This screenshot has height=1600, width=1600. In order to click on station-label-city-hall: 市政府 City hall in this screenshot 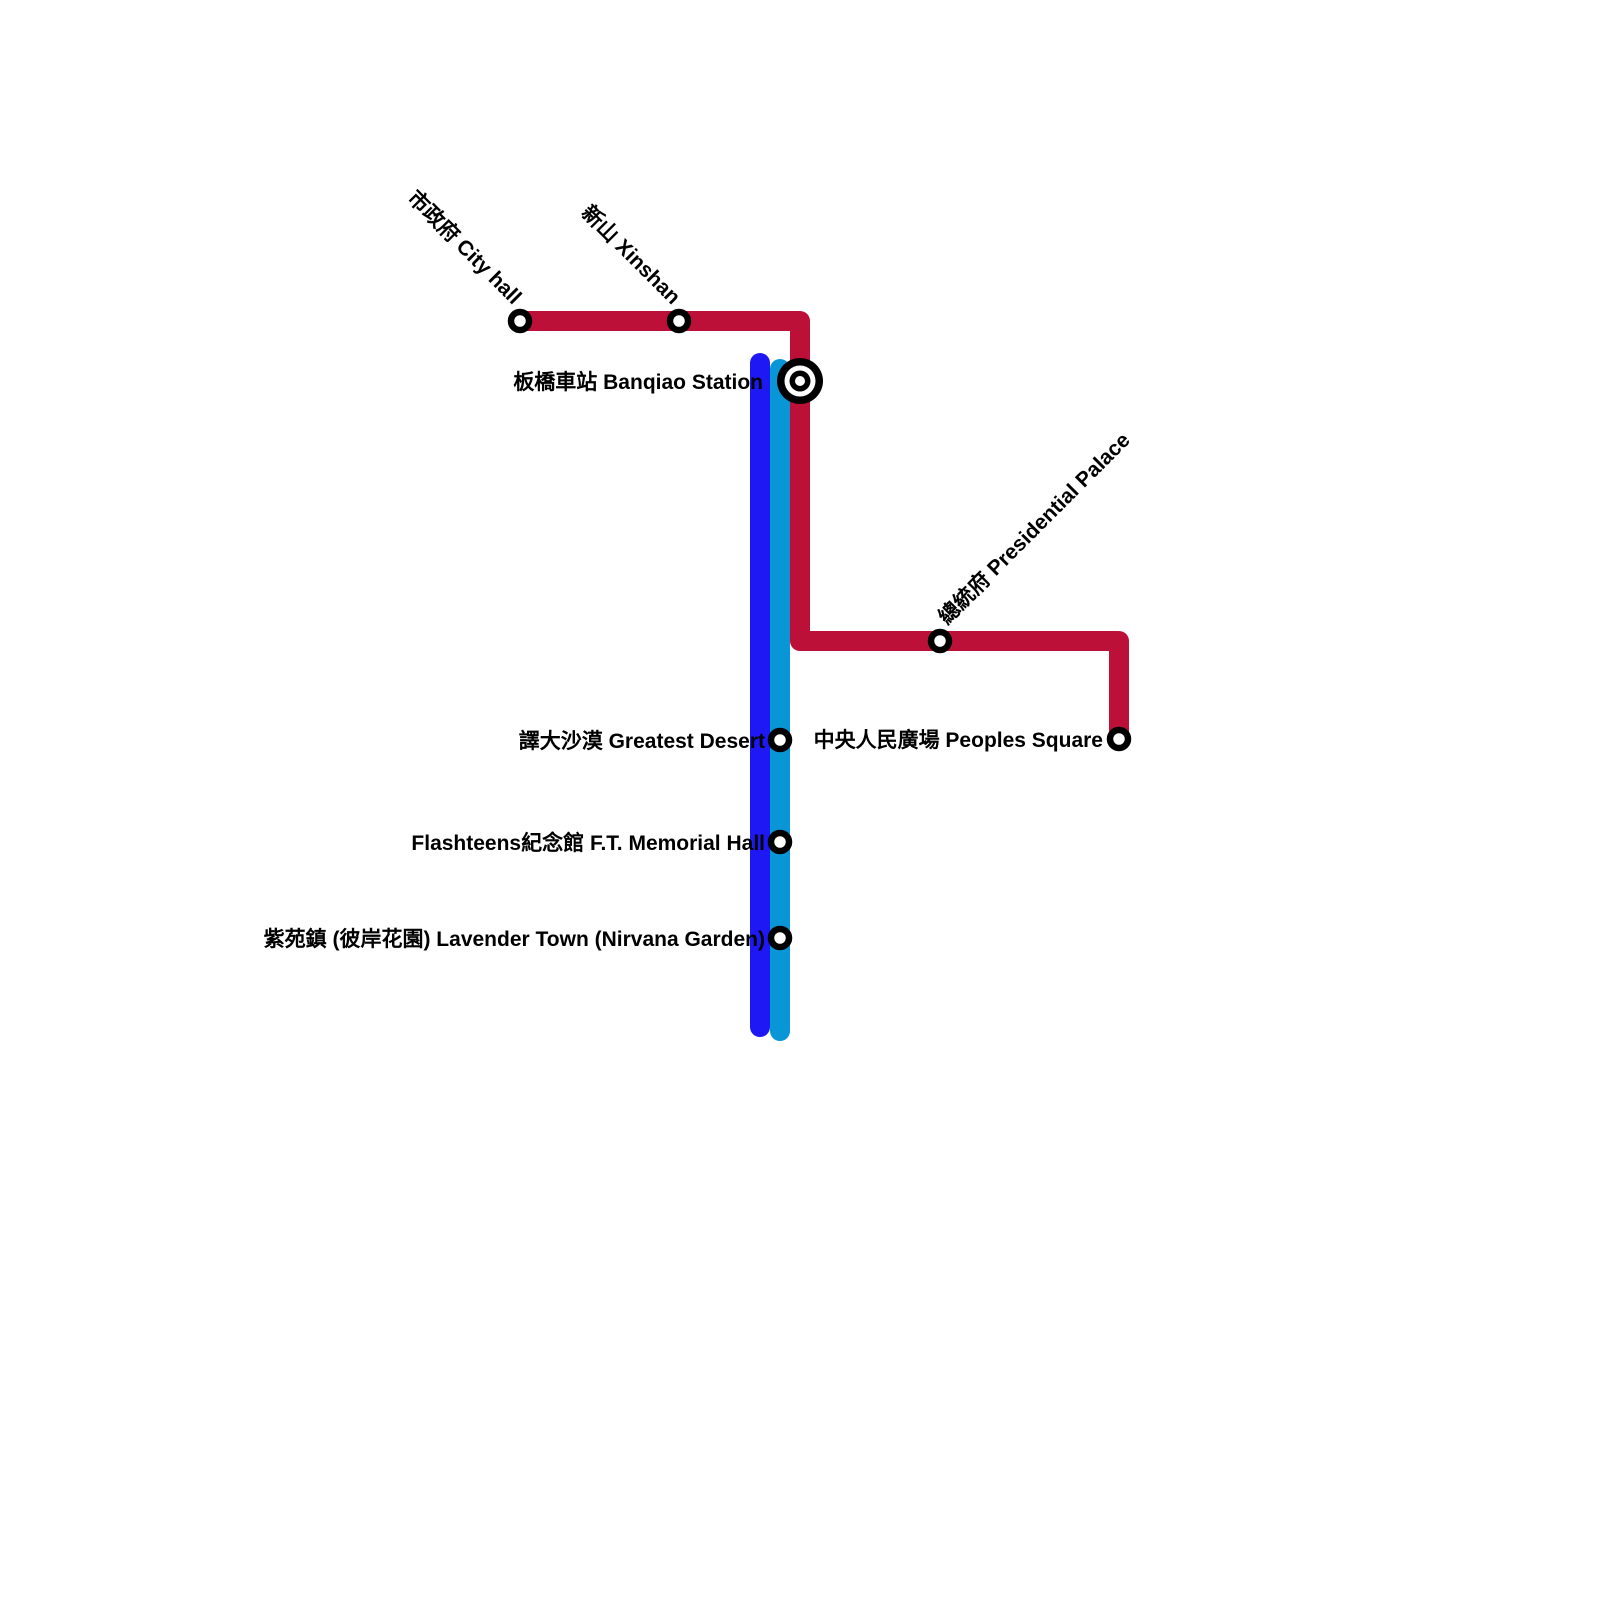, I will do `click(464, 247)`.